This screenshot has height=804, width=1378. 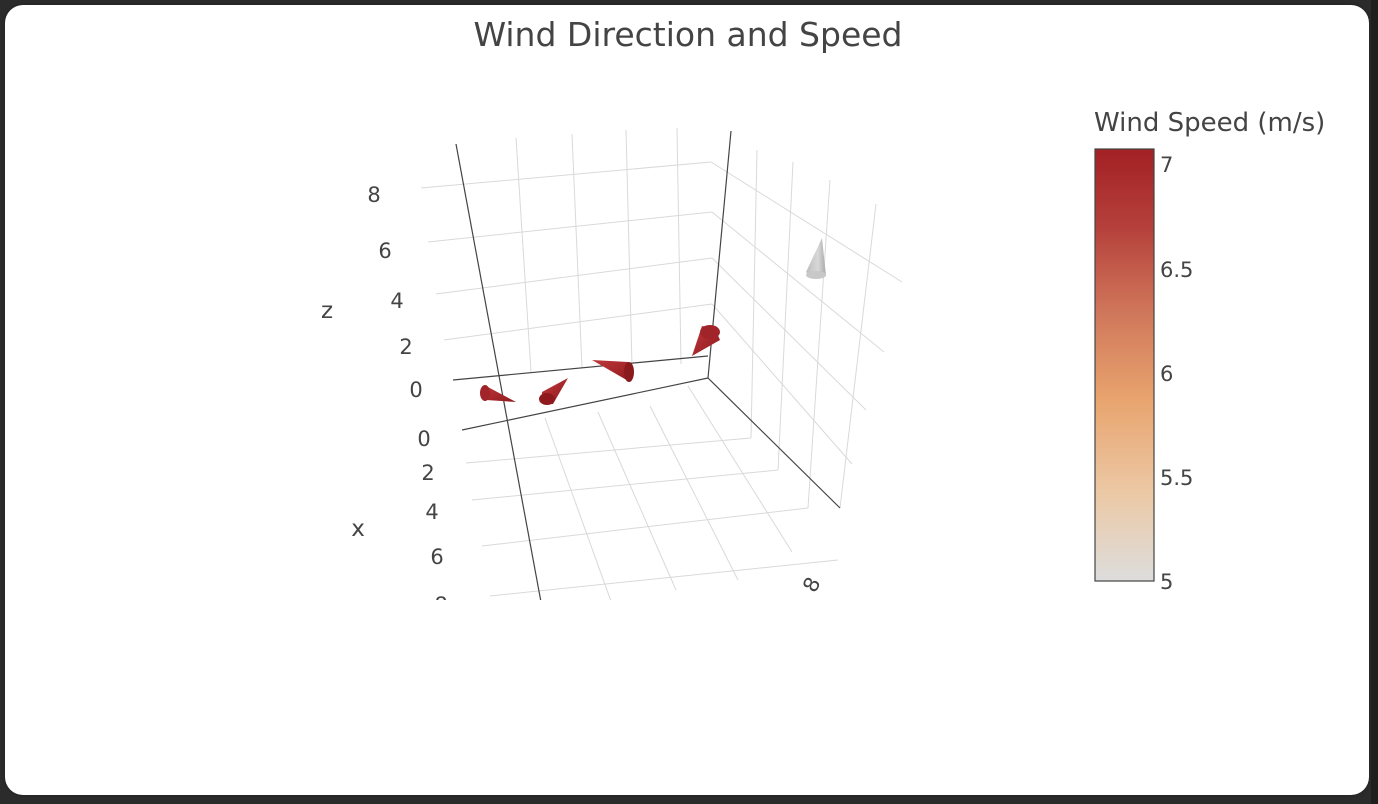 I want to click on x-tick: 8, so click(x=440, y=605).